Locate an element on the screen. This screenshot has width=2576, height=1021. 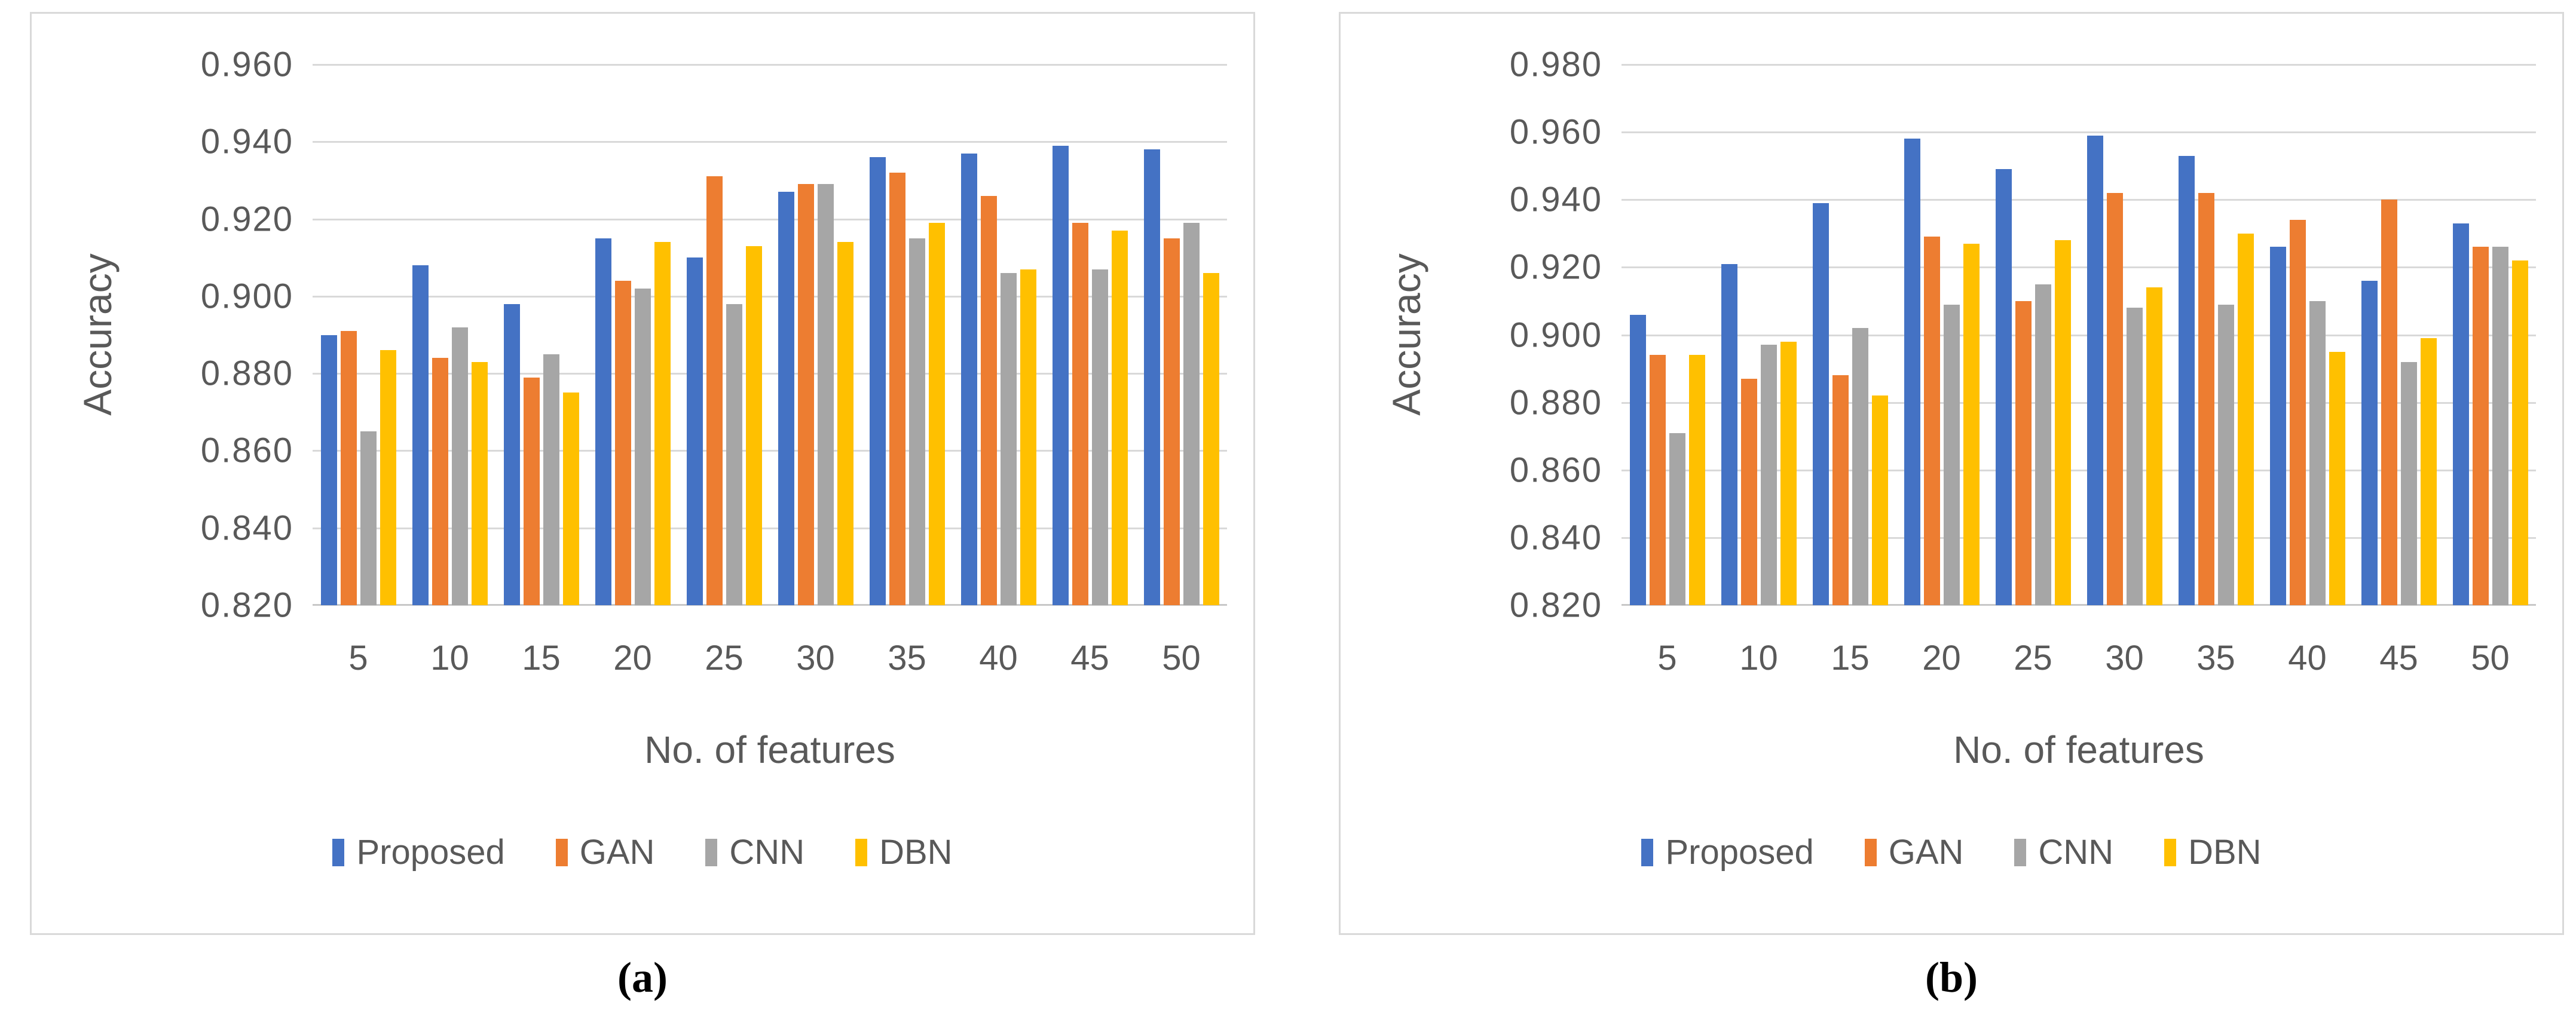
legend-marker-gan is located at coordinates (561, 852).